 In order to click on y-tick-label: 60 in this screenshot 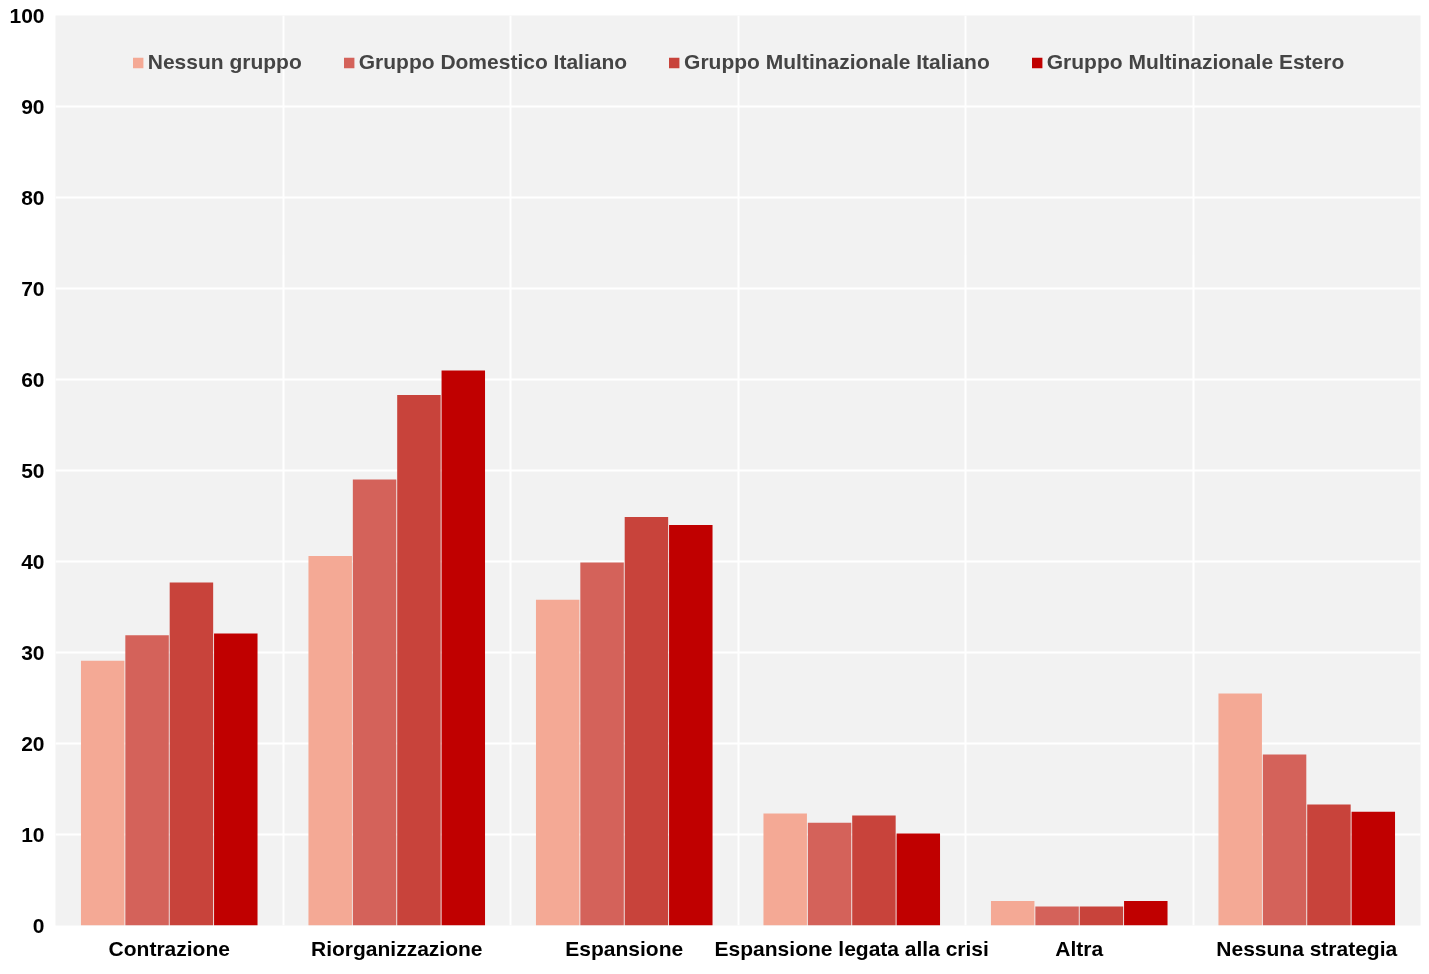, I will do `click(33, 379)`.